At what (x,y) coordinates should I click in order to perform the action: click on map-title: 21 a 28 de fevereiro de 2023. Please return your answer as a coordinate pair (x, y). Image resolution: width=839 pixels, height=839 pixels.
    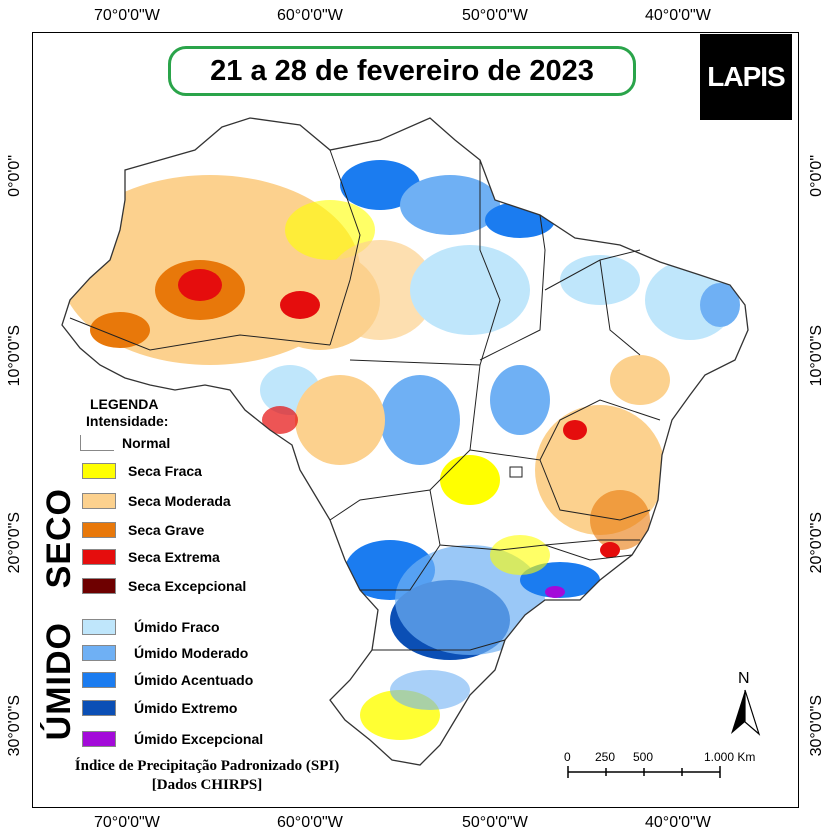
    Looking at the image, I should click on (402, 70).